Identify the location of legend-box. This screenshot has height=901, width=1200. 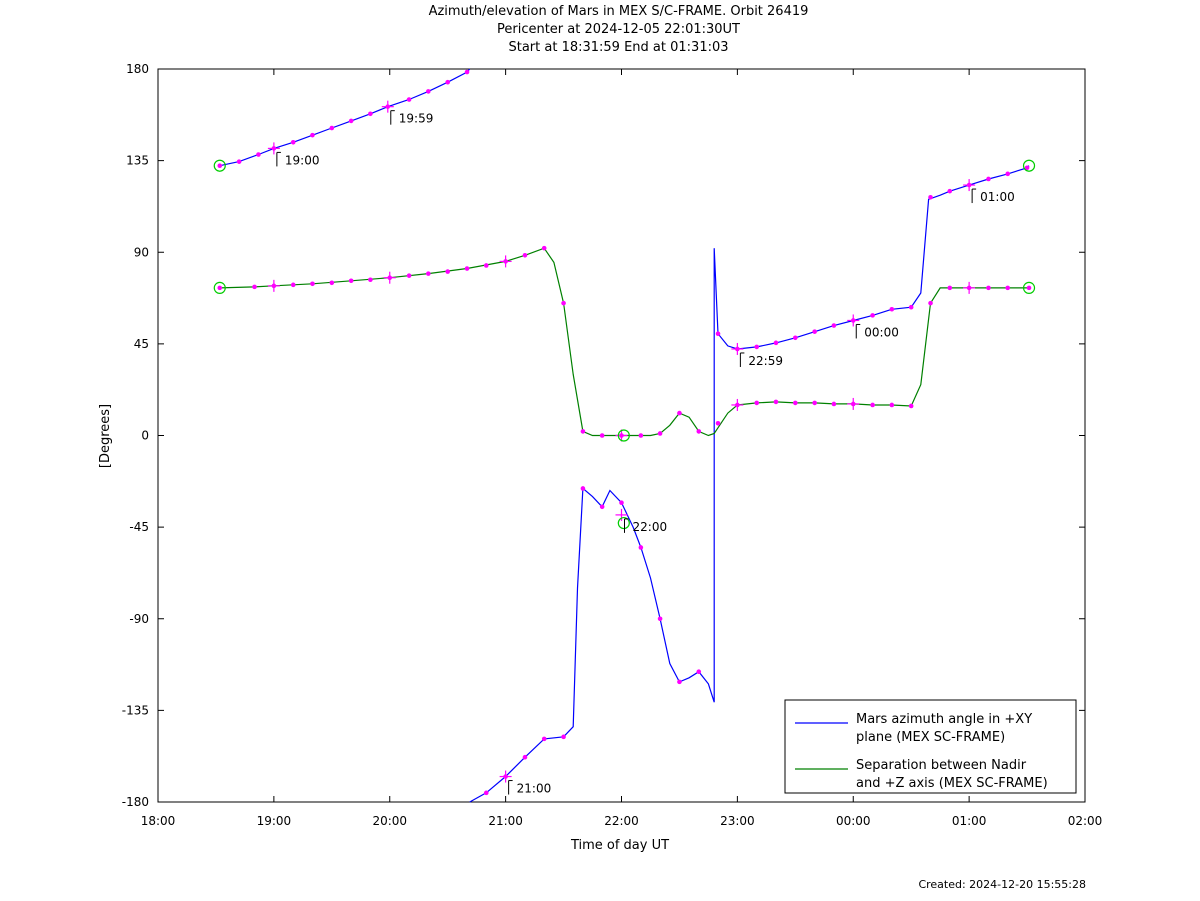
(930, 746).